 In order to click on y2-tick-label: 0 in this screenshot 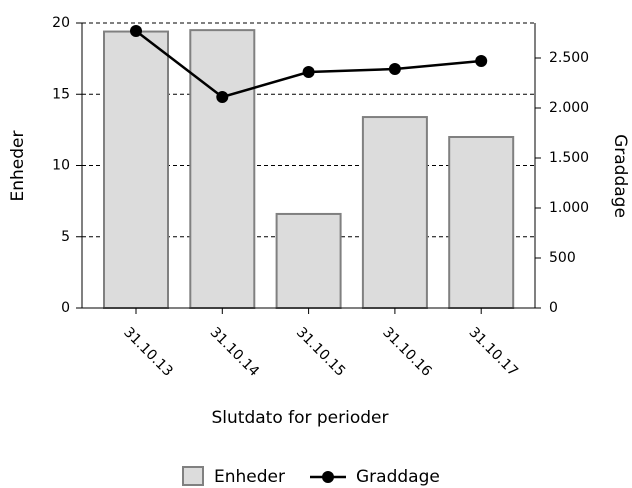, I will do `click(553, 308)`.